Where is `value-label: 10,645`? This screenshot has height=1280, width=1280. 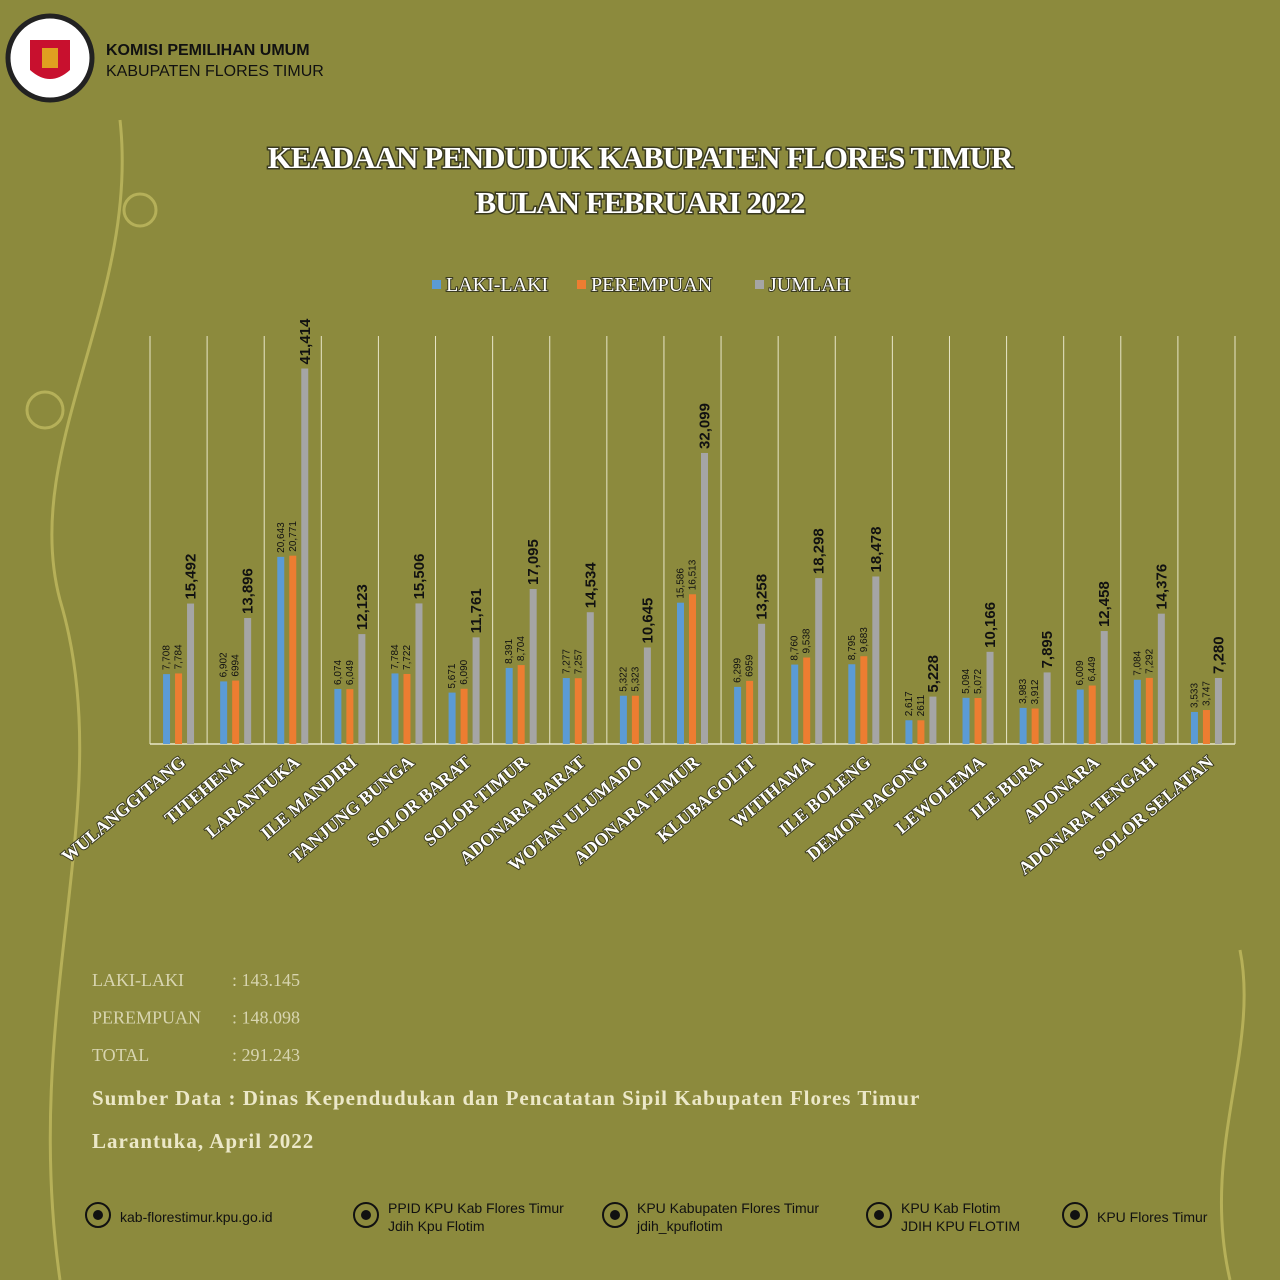 value-label: 10,645 is located at coordinates (647, 621).